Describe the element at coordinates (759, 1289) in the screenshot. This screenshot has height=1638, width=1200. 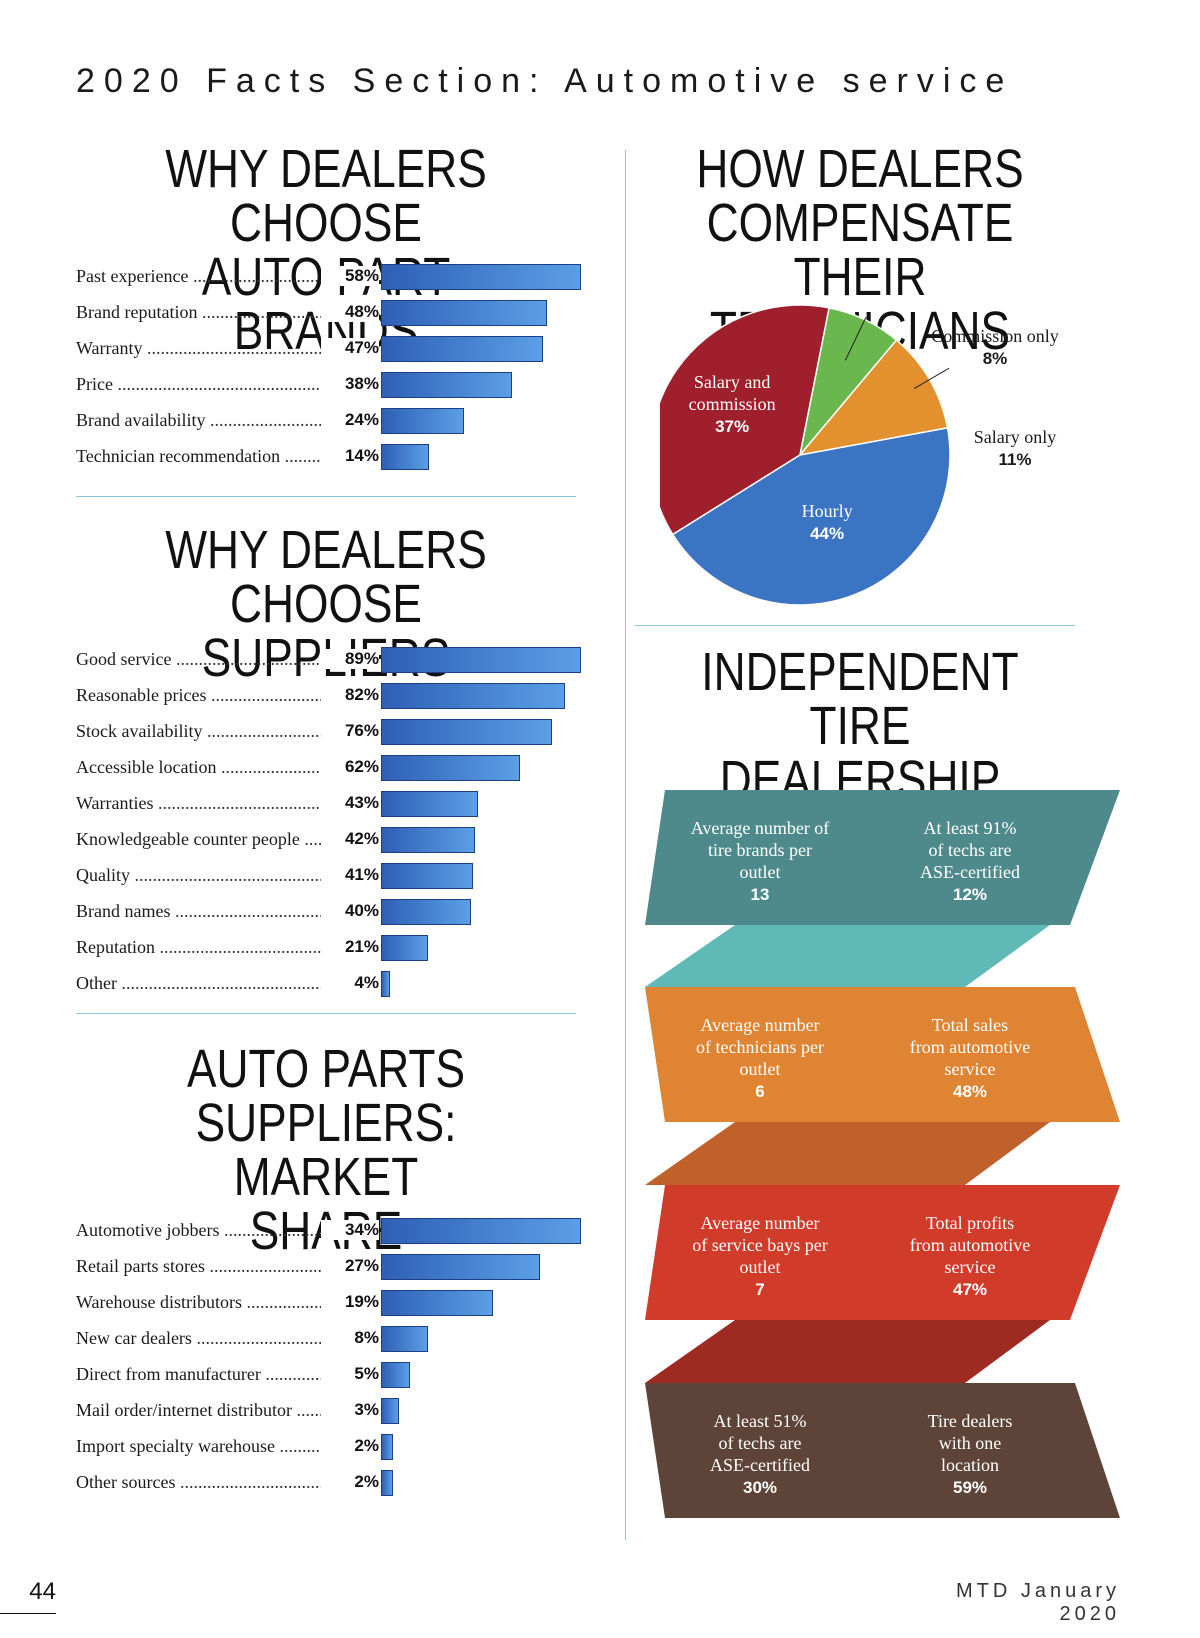
I see `profile-stat-value: 7` at that location.